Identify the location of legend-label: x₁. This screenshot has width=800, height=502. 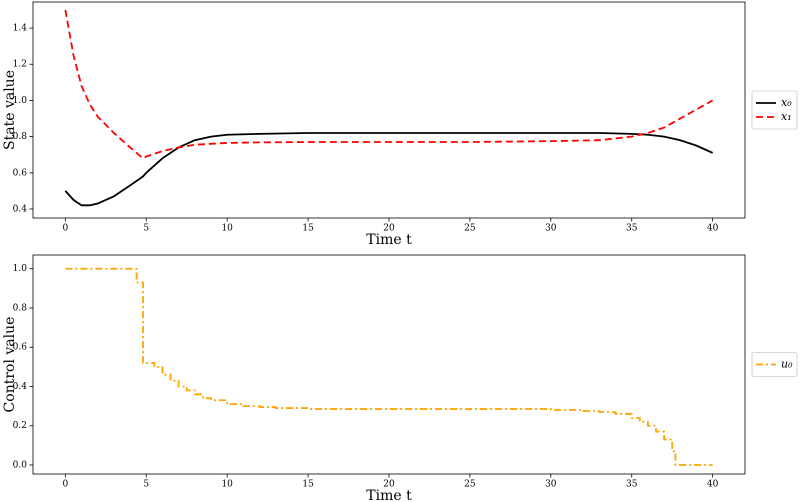
(786, 116).